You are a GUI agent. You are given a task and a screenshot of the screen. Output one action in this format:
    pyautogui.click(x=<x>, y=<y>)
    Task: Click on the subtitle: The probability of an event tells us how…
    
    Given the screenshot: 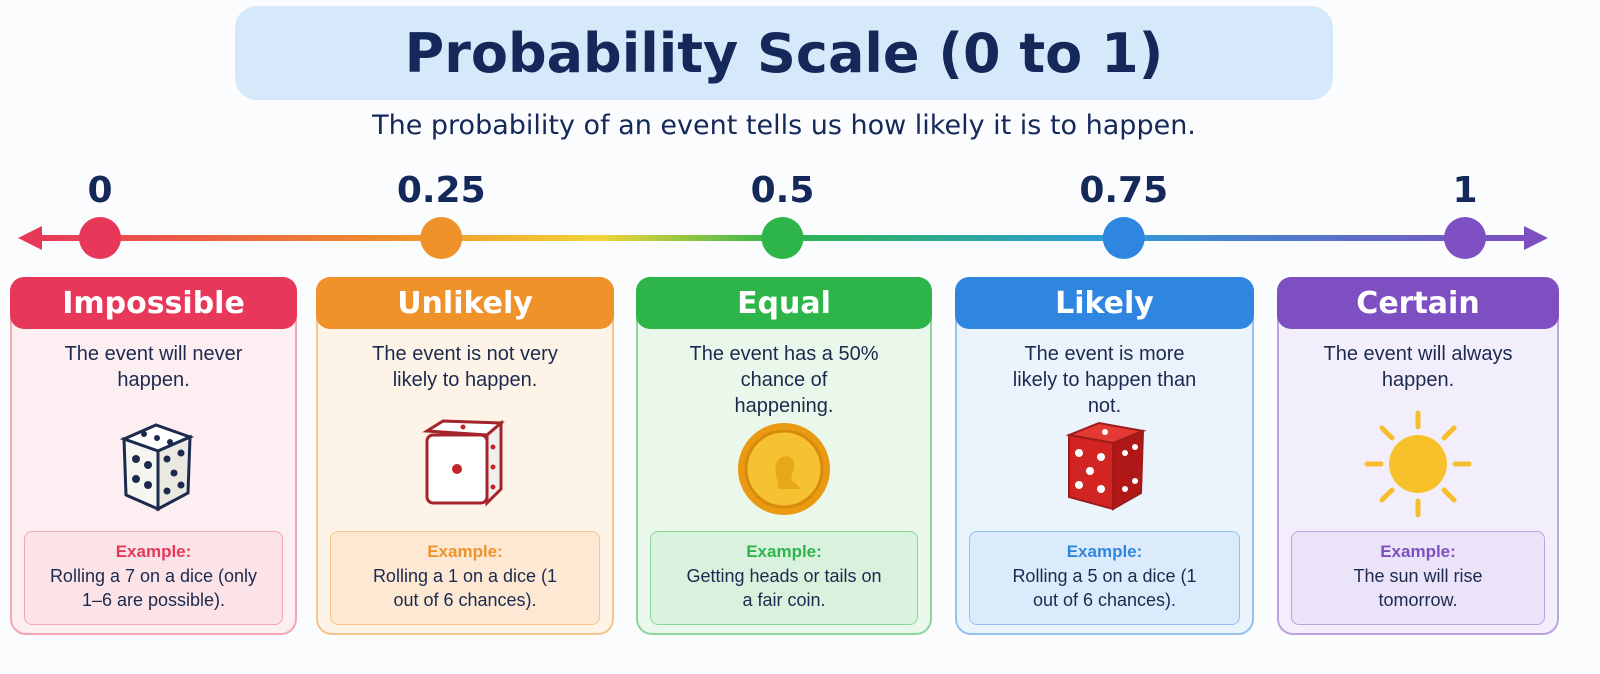 What is the action you would take?
    pyautogui.click(x=784, y=125)
    